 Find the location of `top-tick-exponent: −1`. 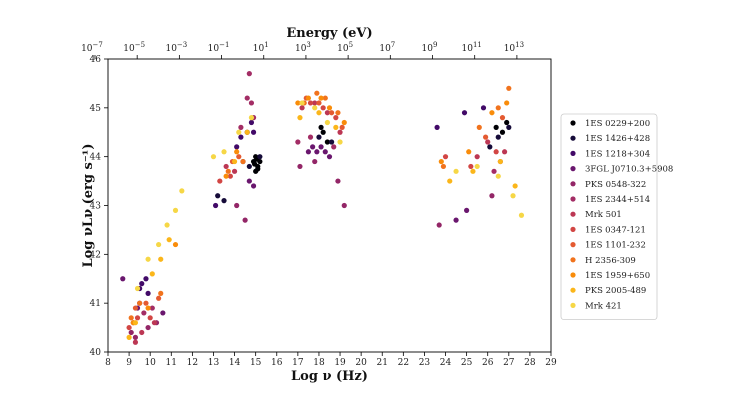

top-tick-exponent: −1 is located at coordinates (224, 45).